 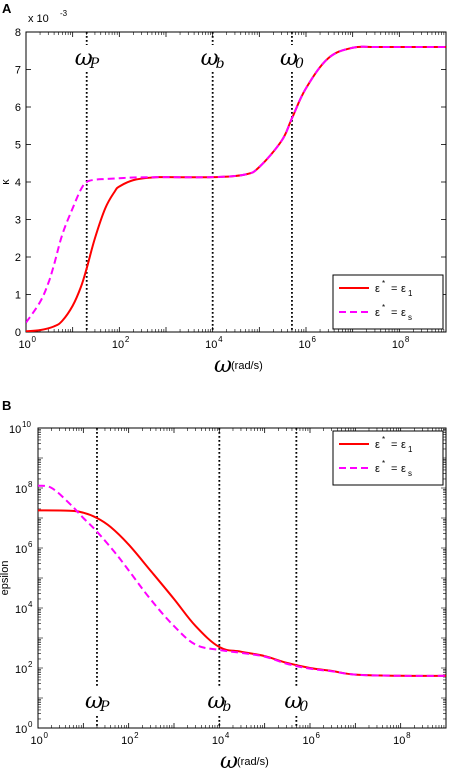 I want to click on y-axis-label: κ, so click(x=6, y=182).